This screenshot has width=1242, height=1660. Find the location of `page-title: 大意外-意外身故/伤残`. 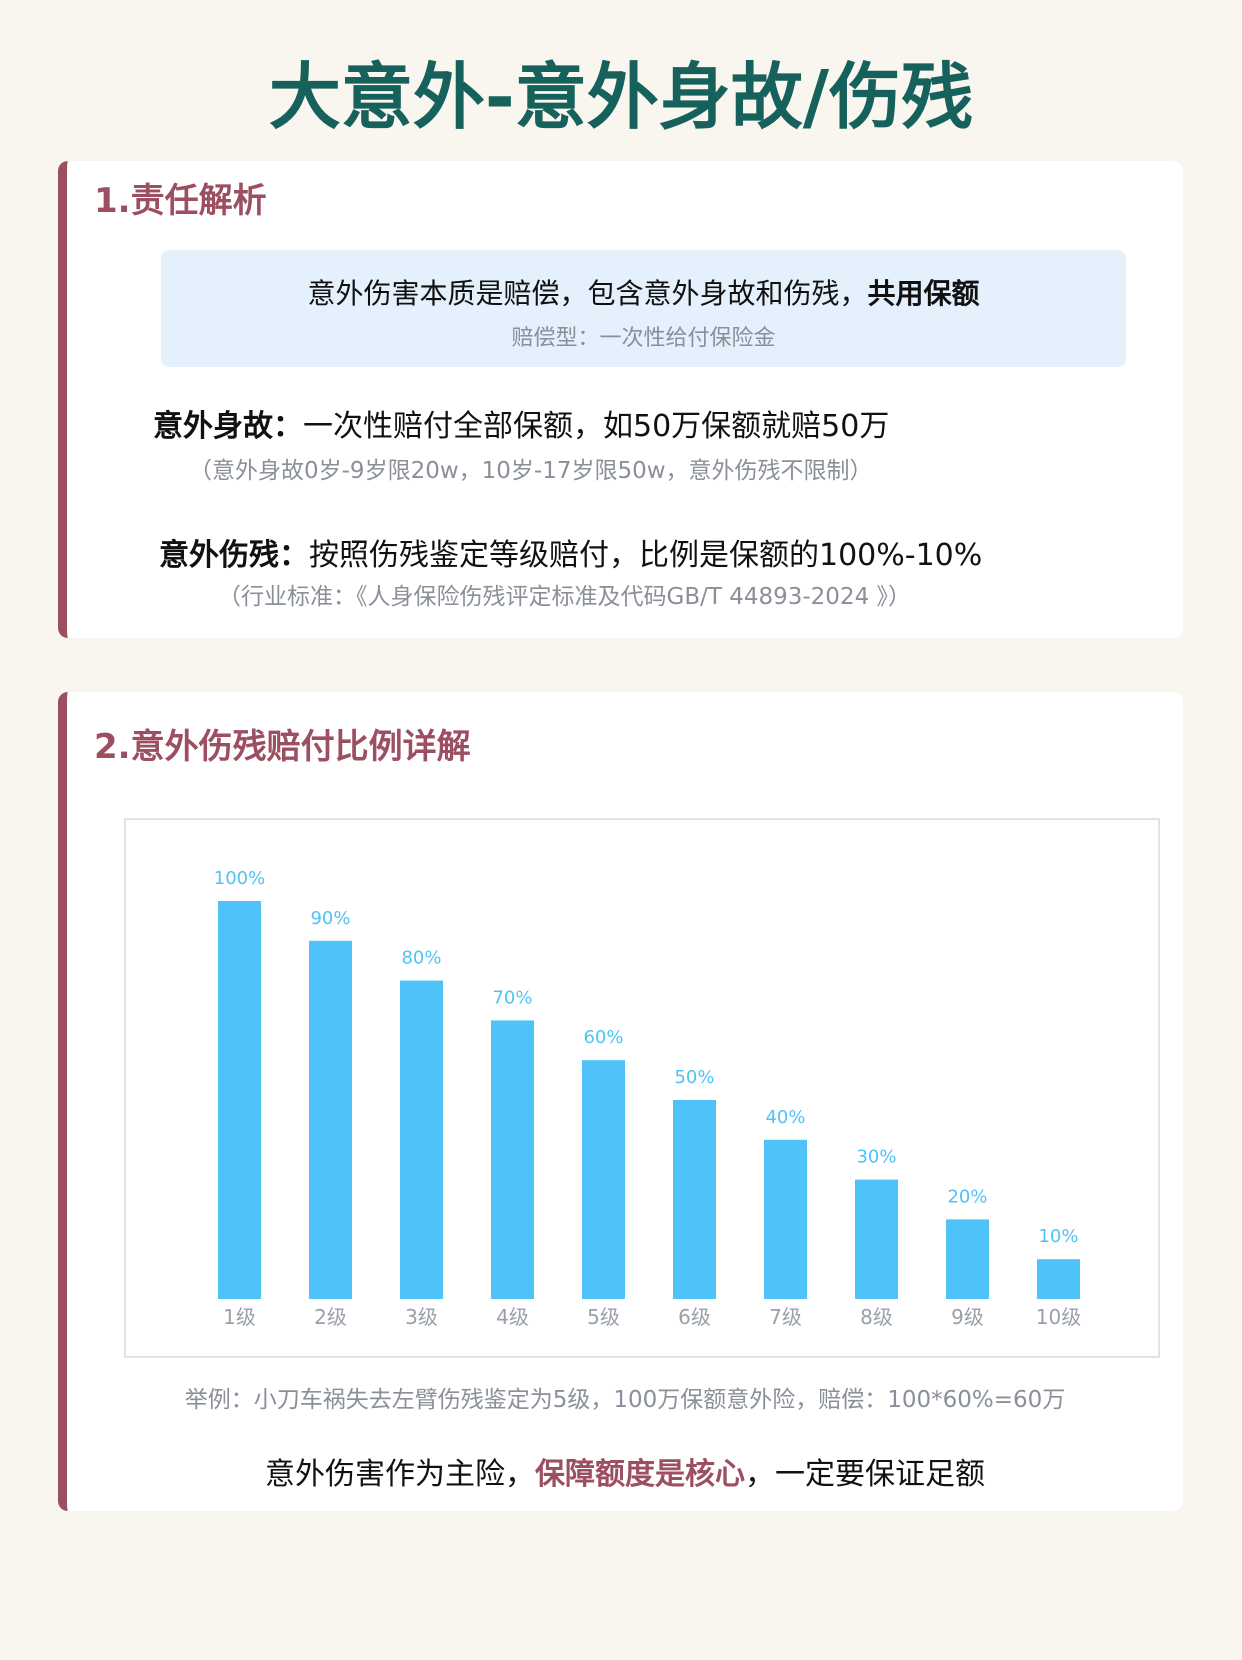

page-title: 大意外-意外身故/伤残 is located at coordinates (621, 97).